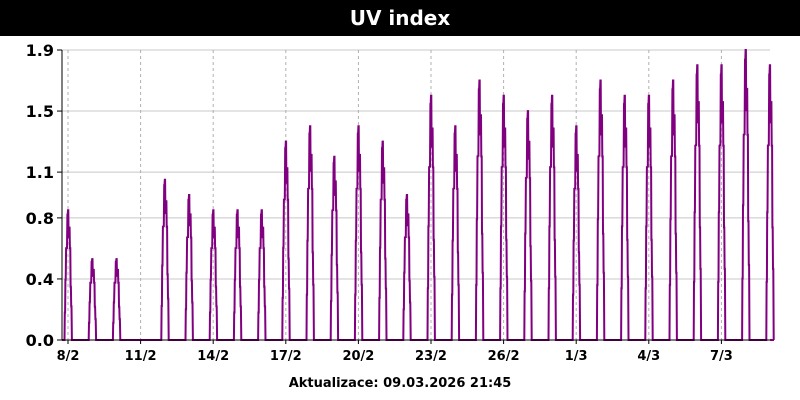 The image size is (800, 400). I want to click on x-tick-label: 1/3, so click(576, 356).